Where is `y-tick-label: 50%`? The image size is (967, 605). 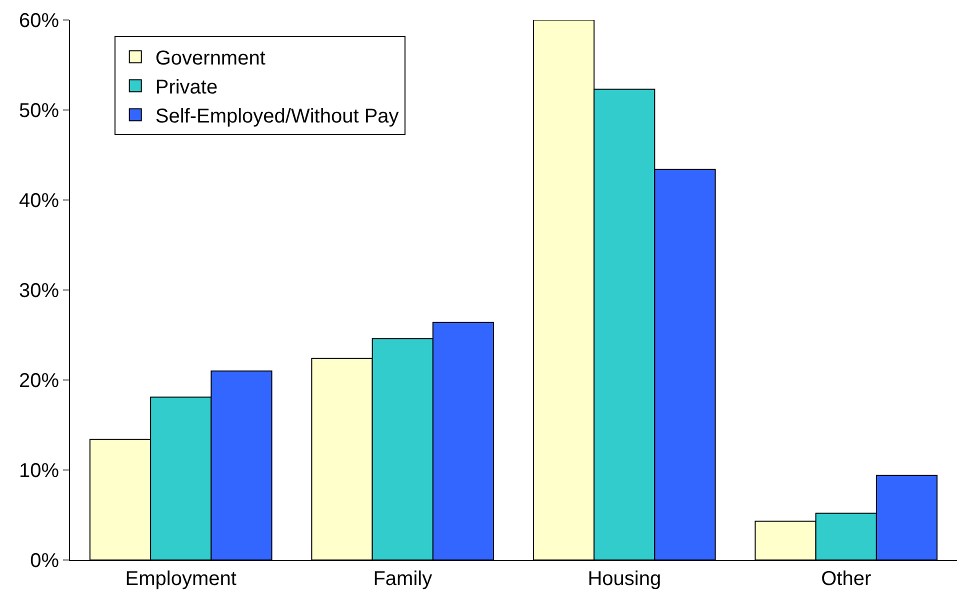
y-tick-label: 50% is located at coordinates (39, 111).